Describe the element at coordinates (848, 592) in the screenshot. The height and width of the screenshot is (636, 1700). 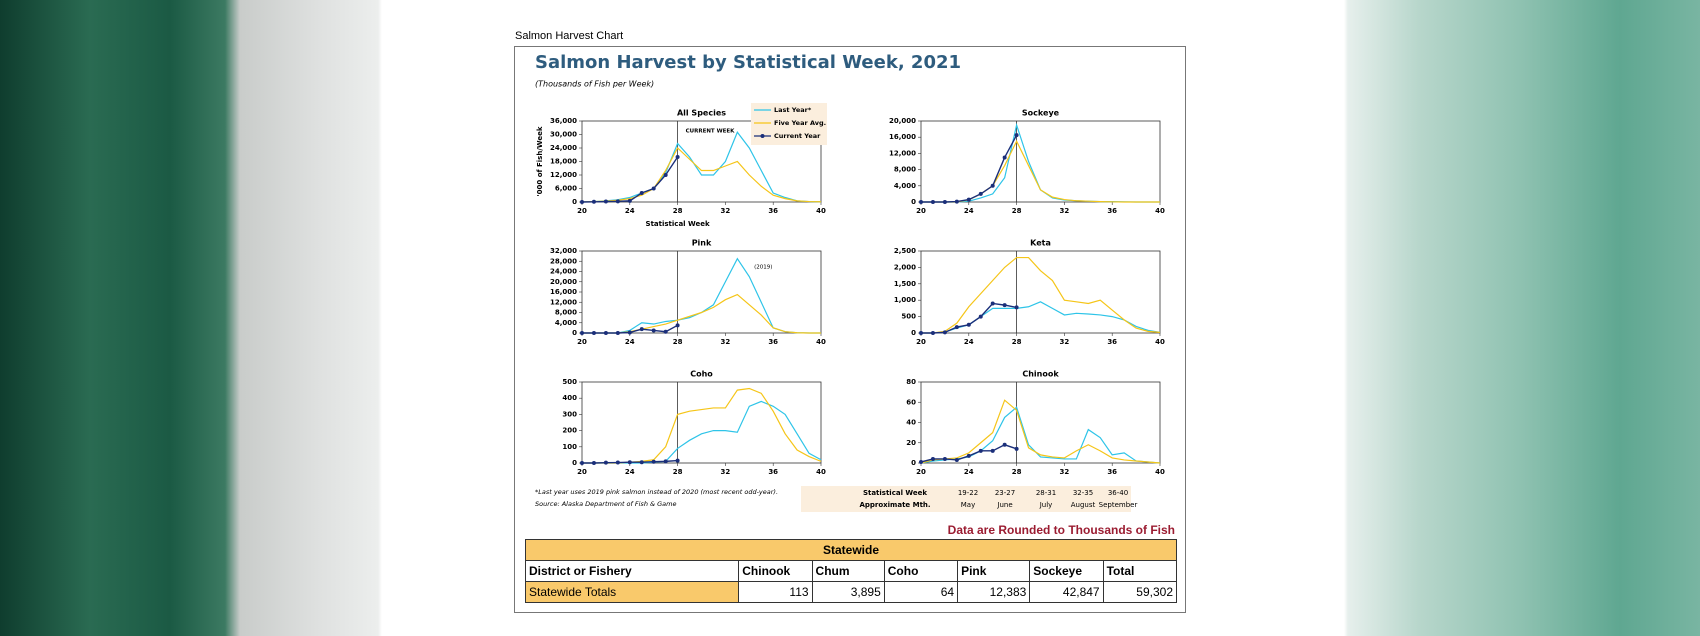
I see `table-cell: 3,895` at that location.